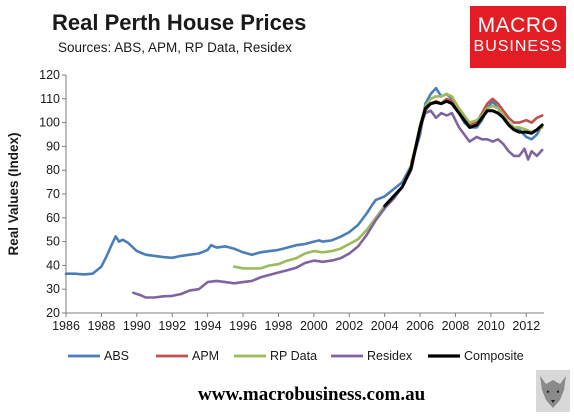 The image size is (574, 416). Describe the element at coordinates (463, 153) in the screenshot. I see `series-line-composite` at that location.